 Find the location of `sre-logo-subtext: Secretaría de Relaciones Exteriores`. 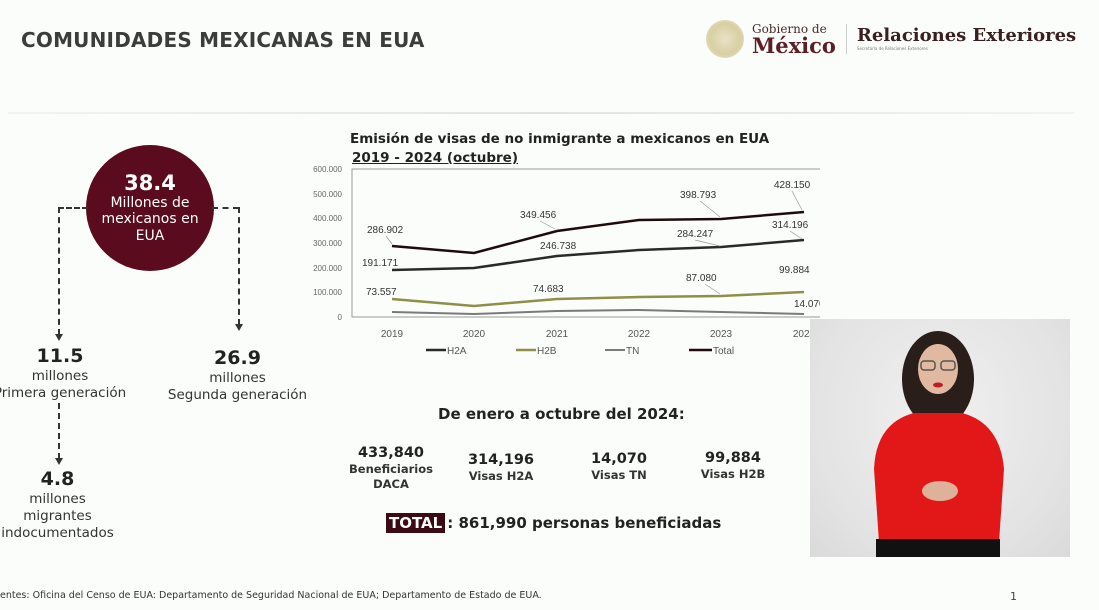

sre-logo-subtext: Secretaría de Relaciones Exteriores is located at coordinates (892, 48).